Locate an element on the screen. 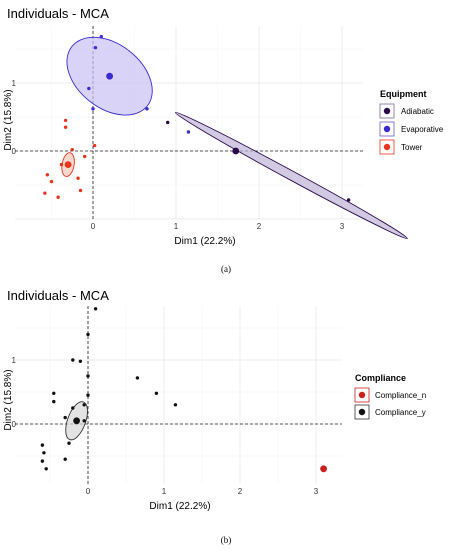 The width and height of the screenshot is (451, 550). chart-a-legend-label: Tower is located at coordinates (412, 147).